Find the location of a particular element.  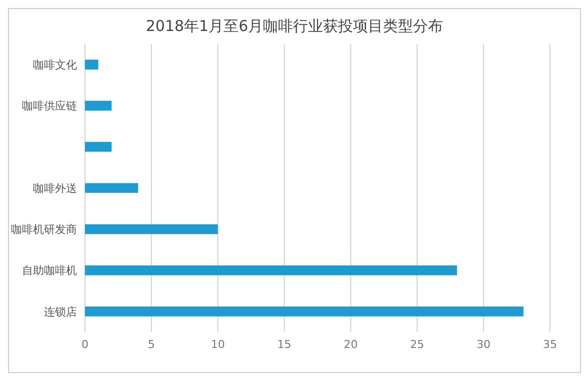

y-tick-label: 自助咖啡机 is located at coordinates (49, 271).